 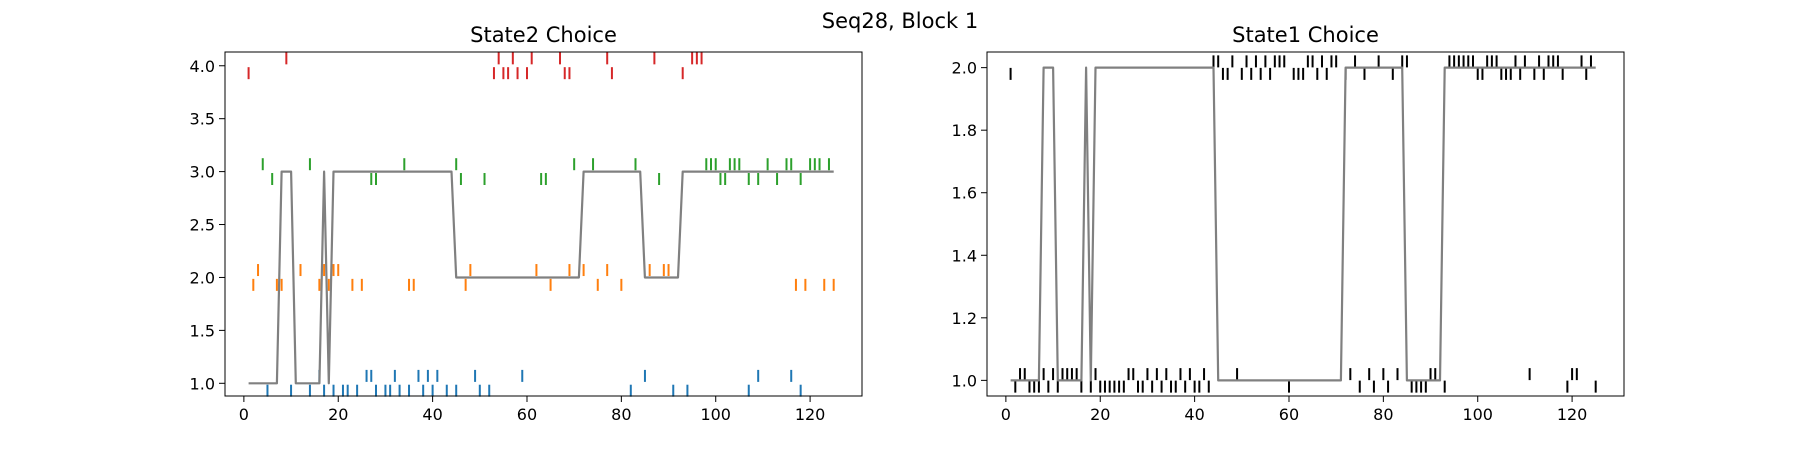 What do you see at coordinates (715, 414) in the screenshot?
I see `state2-x-tick-label-5: 100` at bounding box center [715, 414].